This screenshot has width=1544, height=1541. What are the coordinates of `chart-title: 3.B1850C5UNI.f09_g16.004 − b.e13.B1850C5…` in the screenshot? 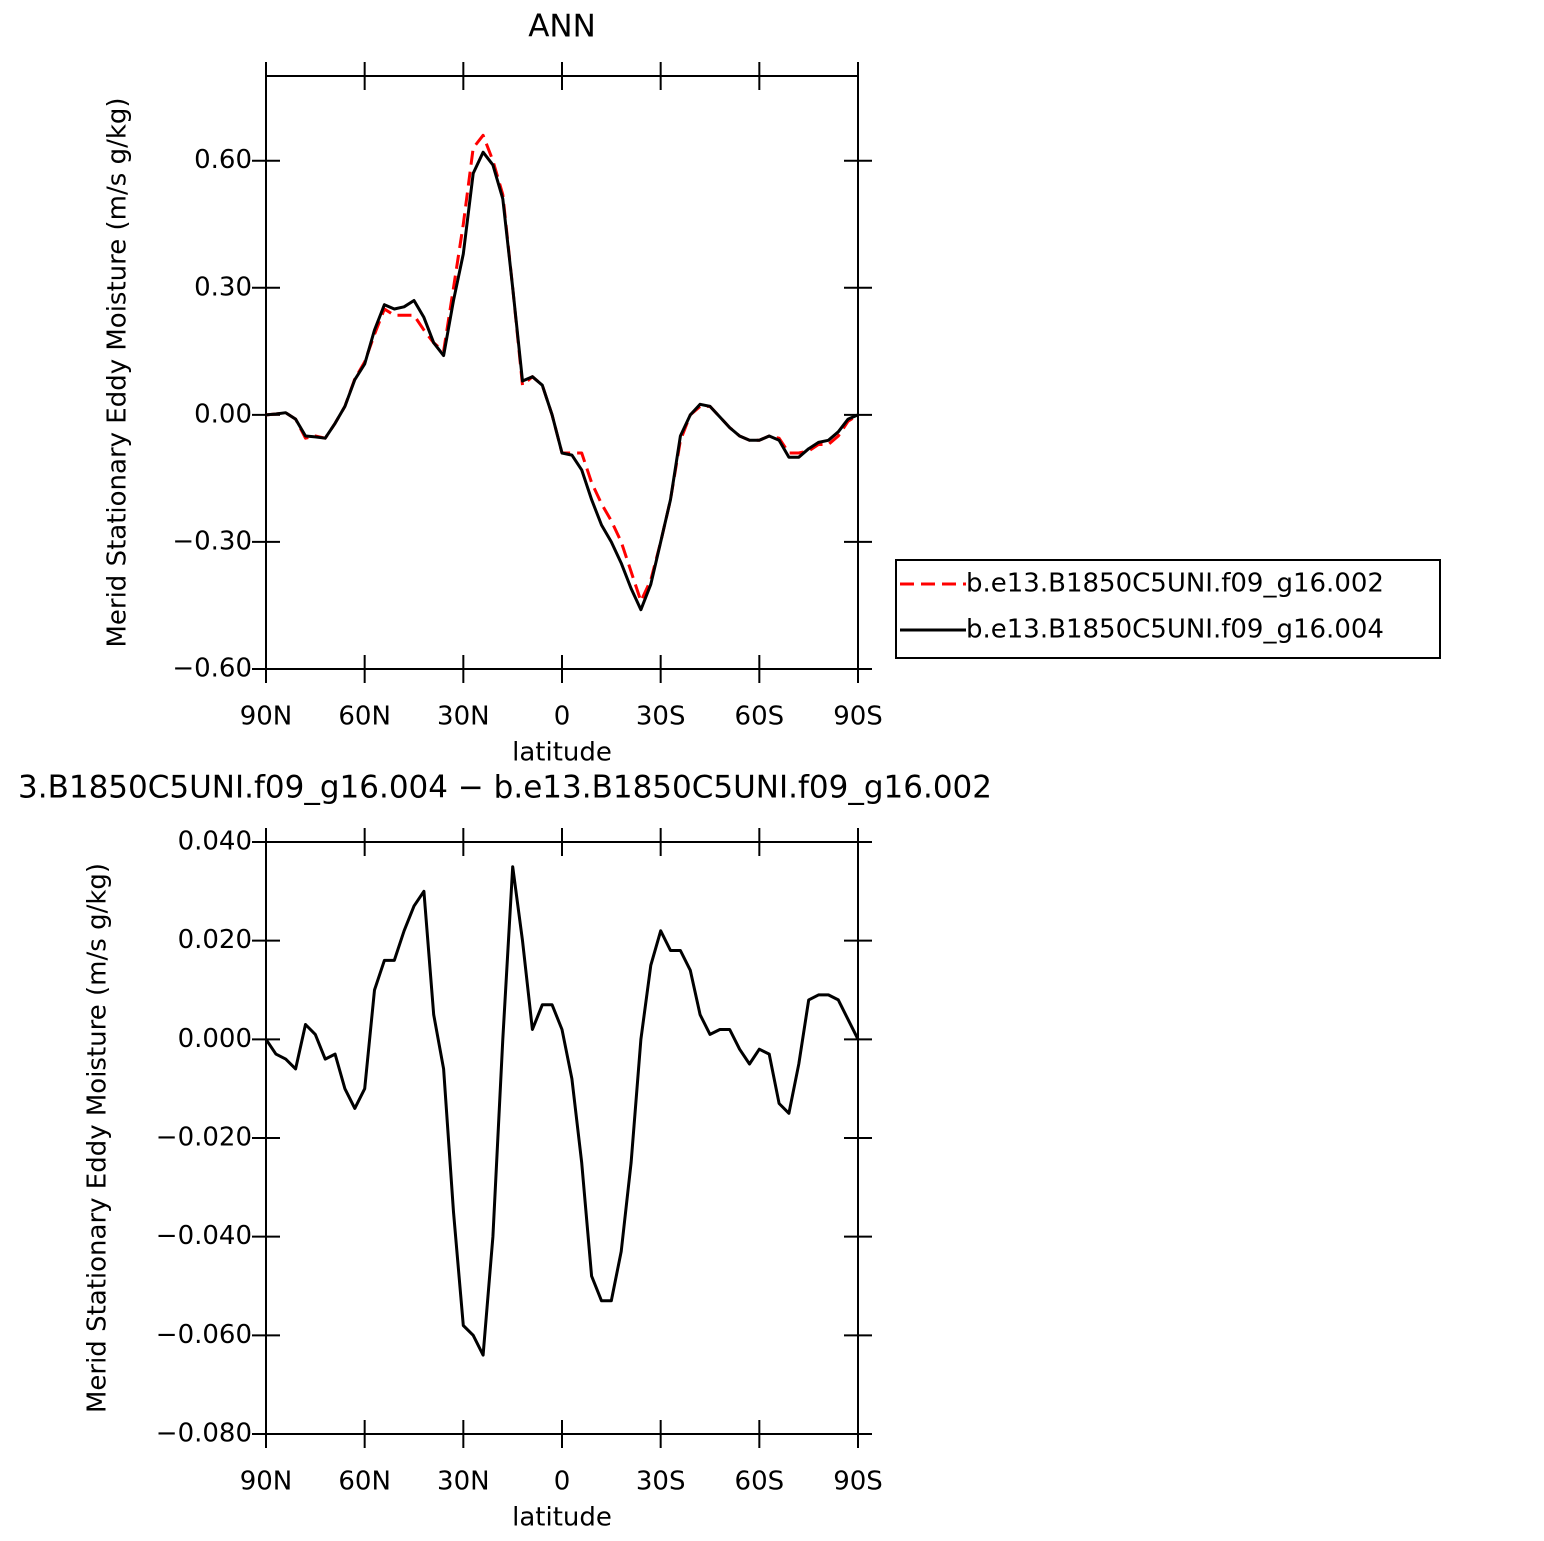 It's located at (505, 788).